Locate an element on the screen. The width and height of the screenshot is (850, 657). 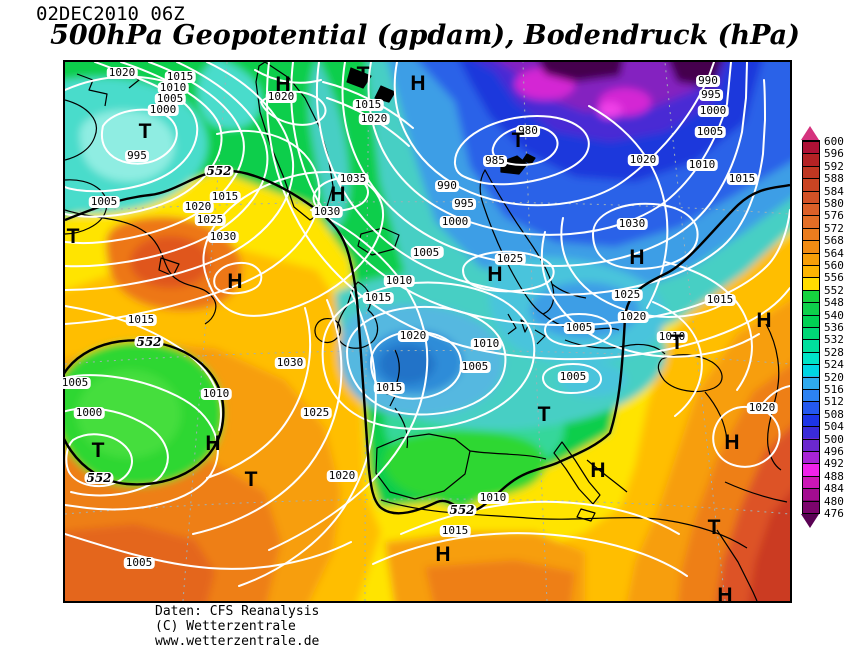
colorbar-value-label: 492 is located at coordinates (834, 464).